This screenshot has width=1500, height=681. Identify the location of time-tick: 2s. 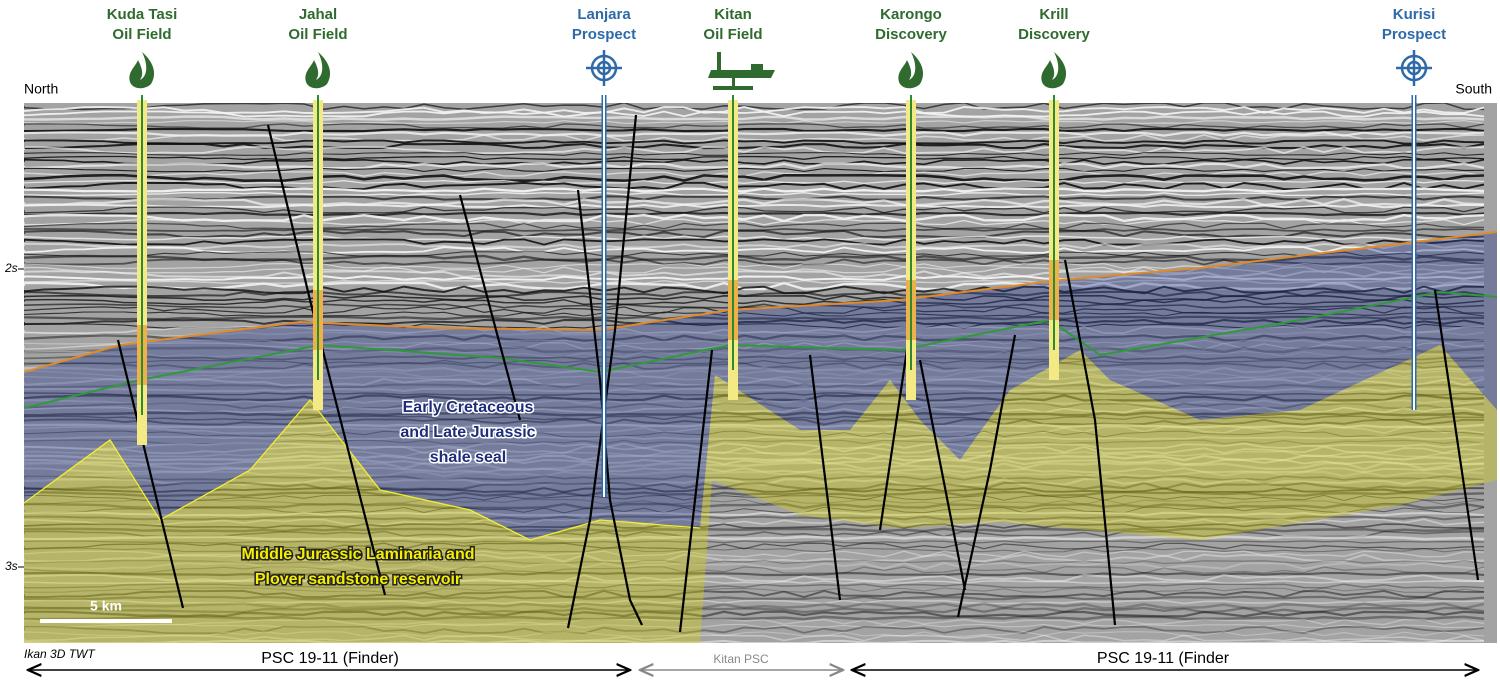
(11, 268).